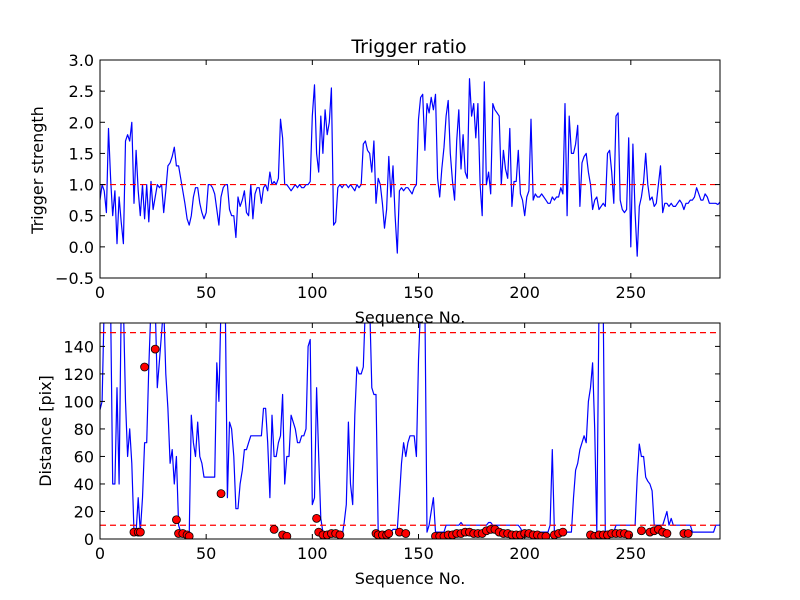  What do you see at coordinates (81, 153) in the screenshot?
I see `y-tick-label: 1.5` at bounding box center [81, 153].